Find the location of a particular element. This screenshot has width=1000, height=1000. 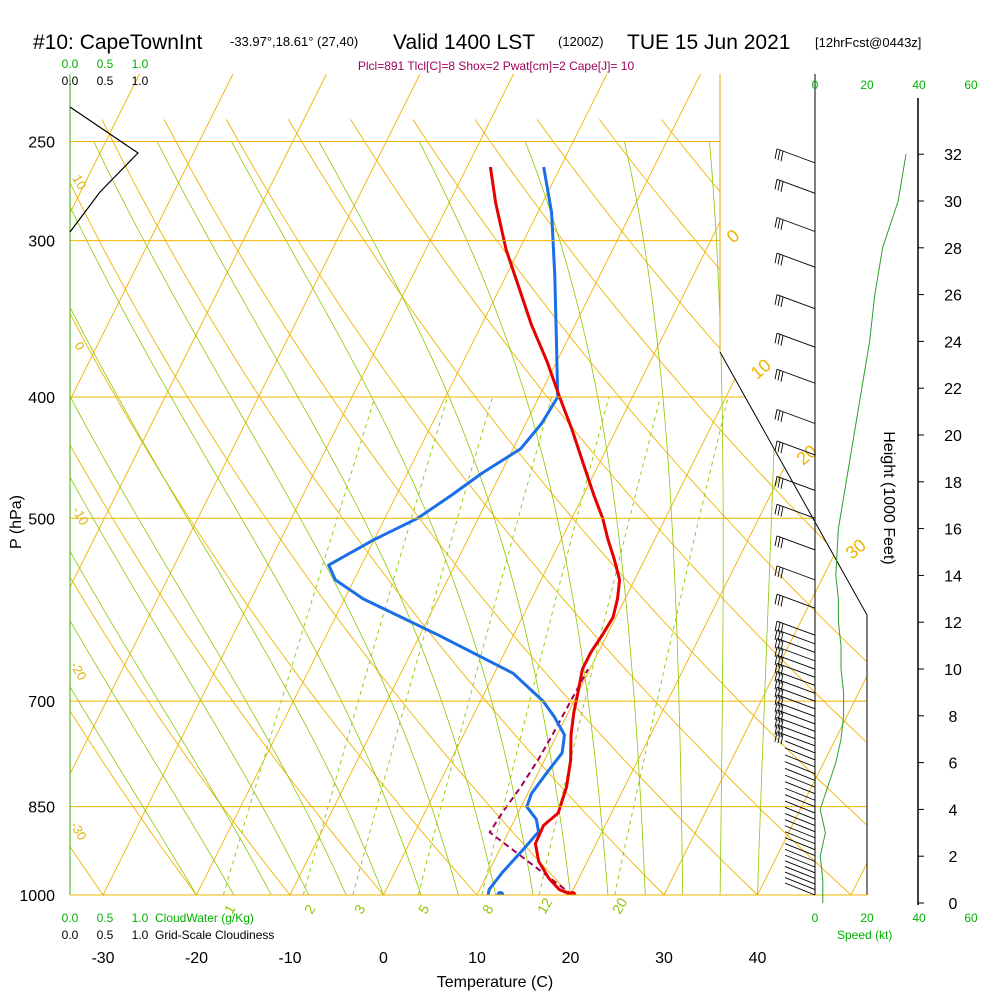

x-tick-label: 30 is located at coordinates (664, 958).